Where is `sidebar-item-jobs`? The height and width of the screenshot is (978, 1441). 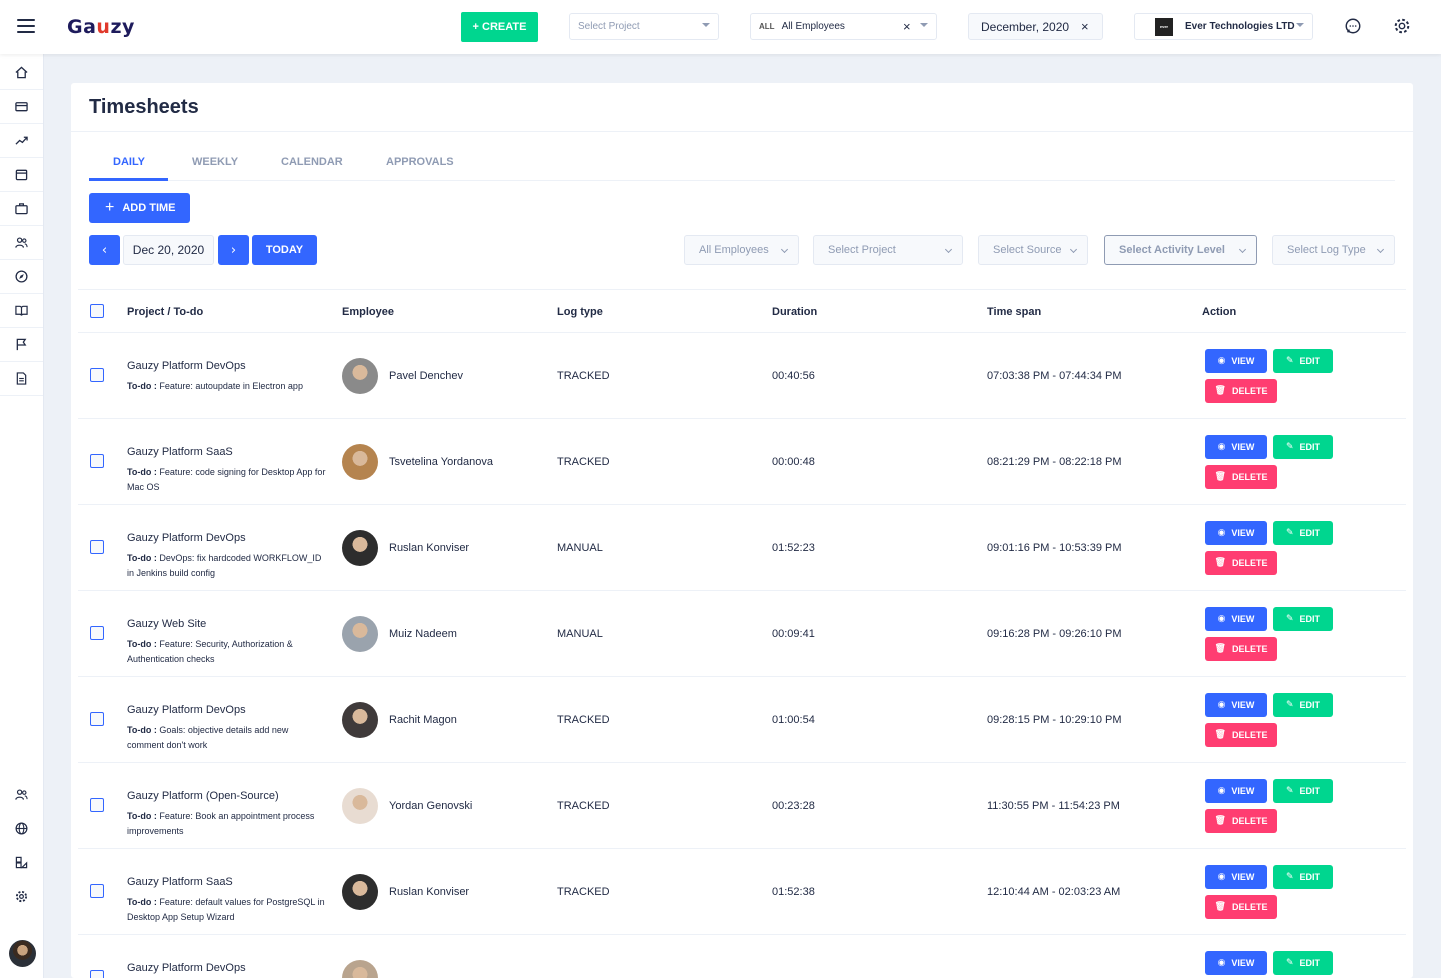
sidebar-item-jobs is located at coordinates (21, 209).